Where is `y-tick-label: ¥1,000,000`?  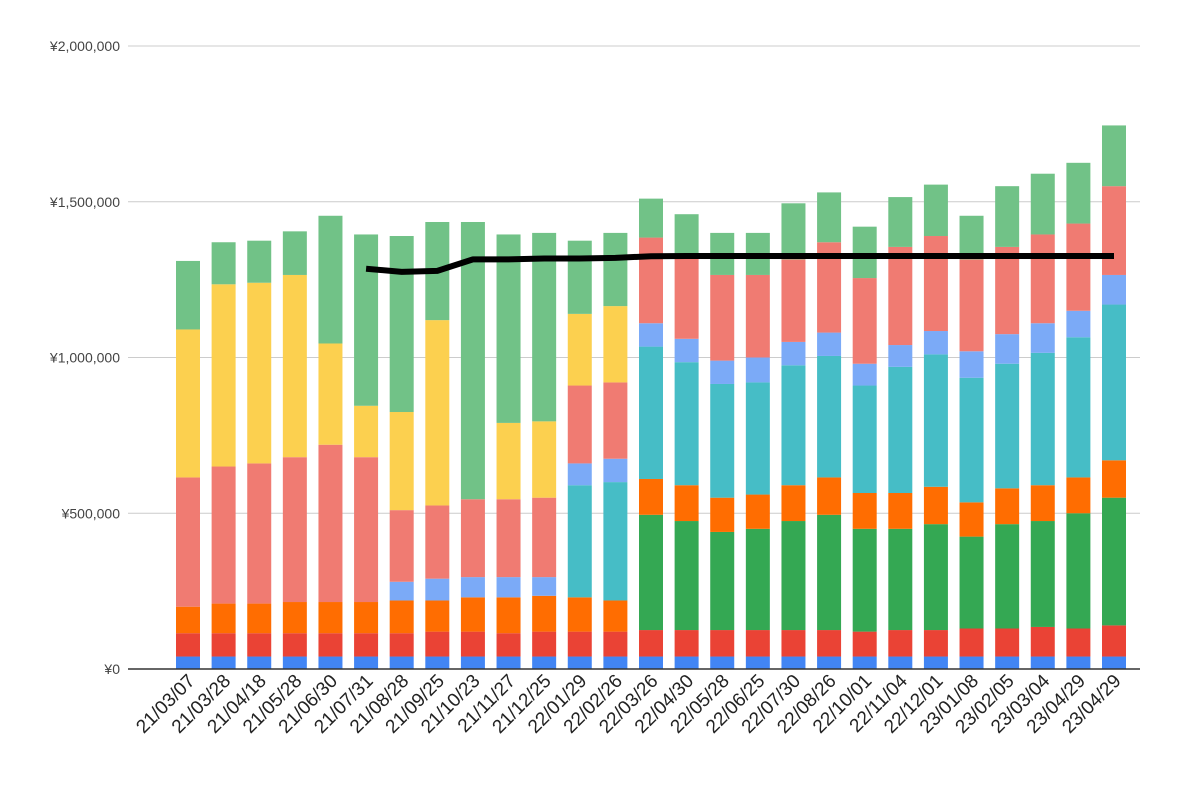
y-tick-label: ¥1,000,000 is located at coordinates (84, 358).